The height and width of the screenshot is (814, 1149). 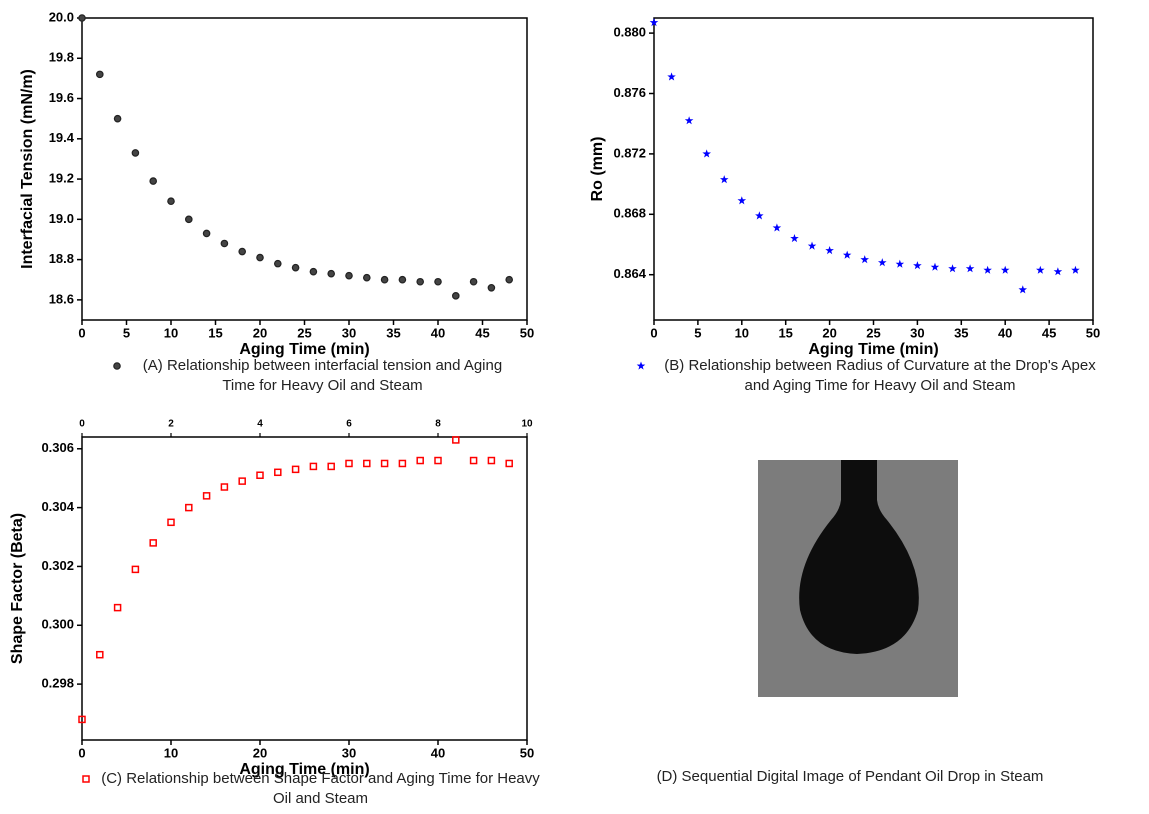 What do you see at coordinates (57, 447) in the screenshot?
I see `y-tick-label: 0.306` at bounding box center [57, 447].